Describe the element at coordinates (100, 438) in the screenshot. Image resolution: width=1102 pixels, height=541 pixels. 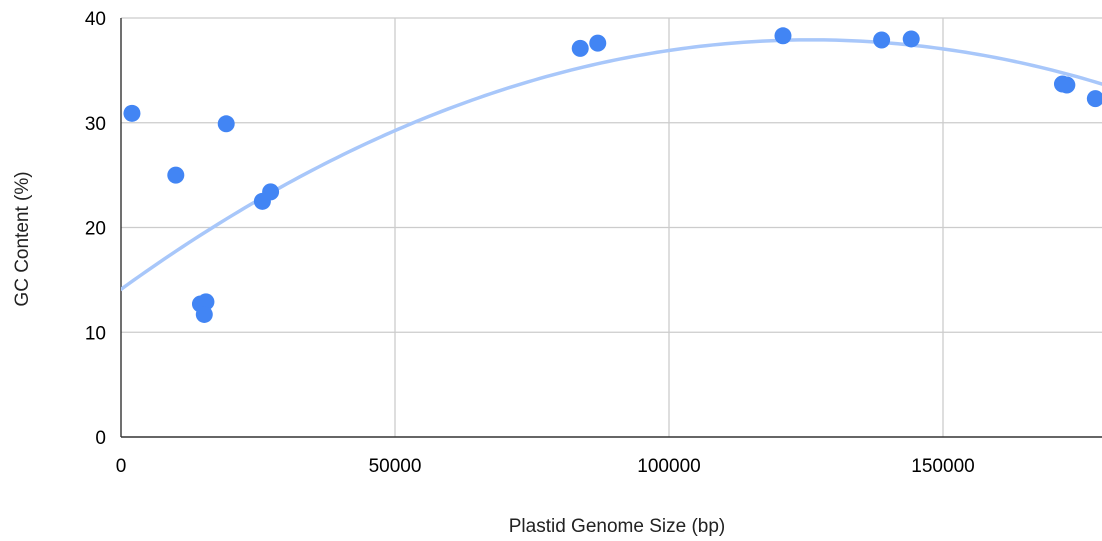
I see `y-tick-label: 0` at that location.